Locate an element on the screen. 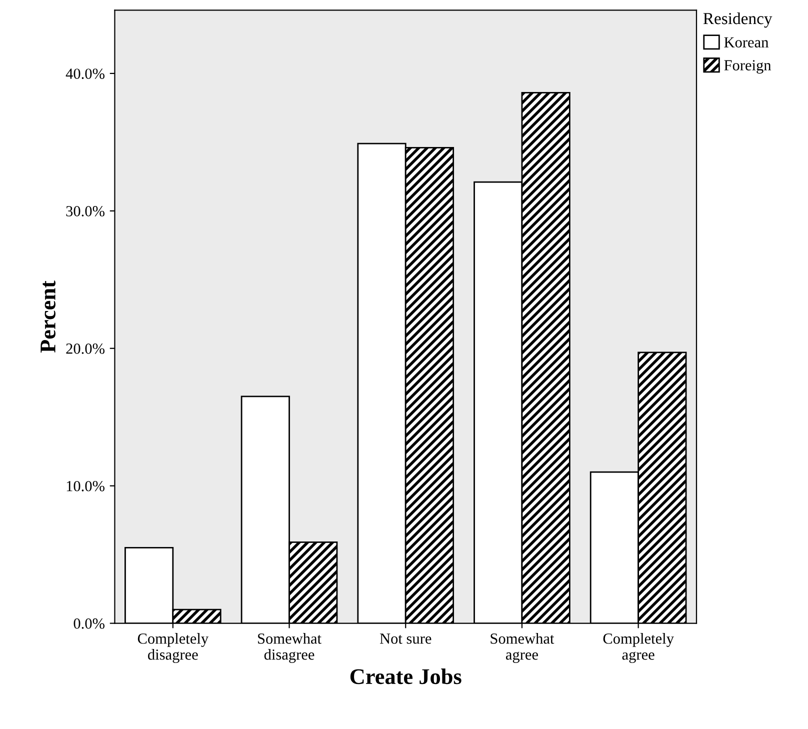 This screenshot has height=729, width=808. y-tick-label: 0.0% is located at coordinates (89, 623).